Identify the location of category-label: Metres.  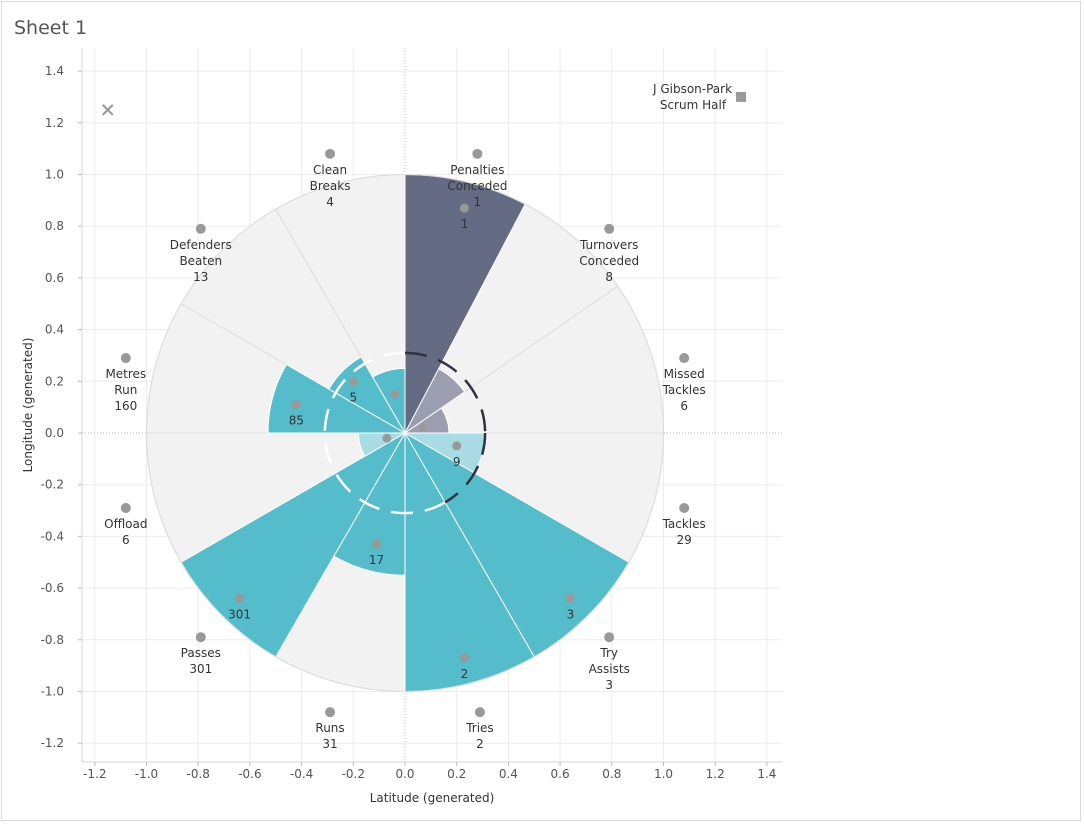
(125, 374).